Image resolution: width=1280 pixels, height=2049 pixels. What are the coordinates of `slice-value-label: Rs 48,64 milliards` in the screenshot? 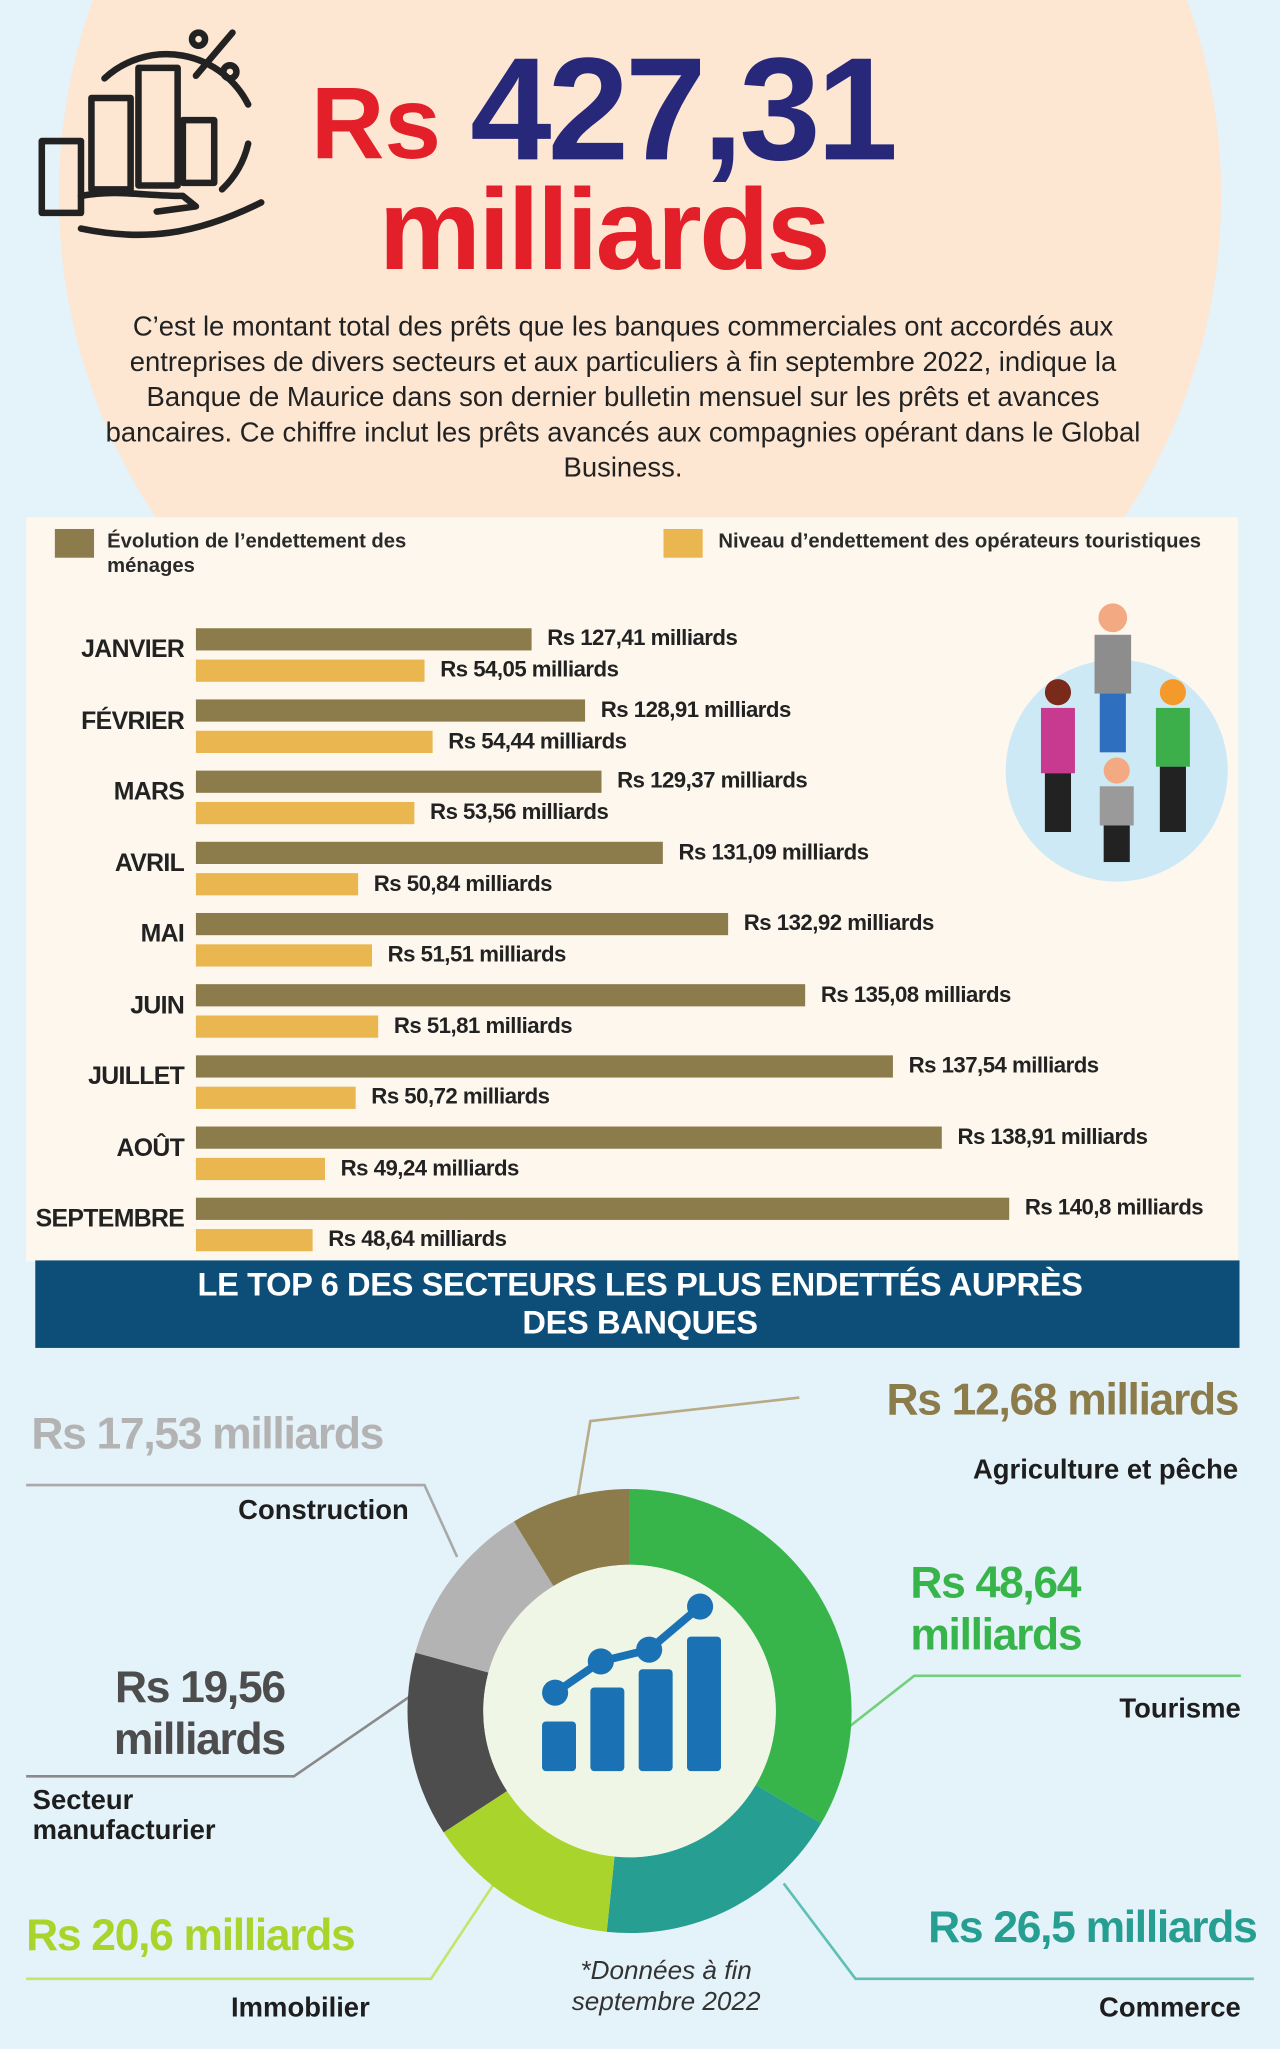 It's located at (996, 1609).